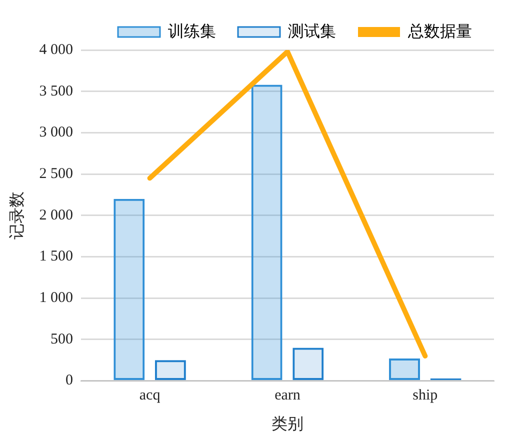  What do you see at coordinates (17, 215) in the screenshot?
I see `y-axis-title: 记录数` at bounding box center [17, 215].